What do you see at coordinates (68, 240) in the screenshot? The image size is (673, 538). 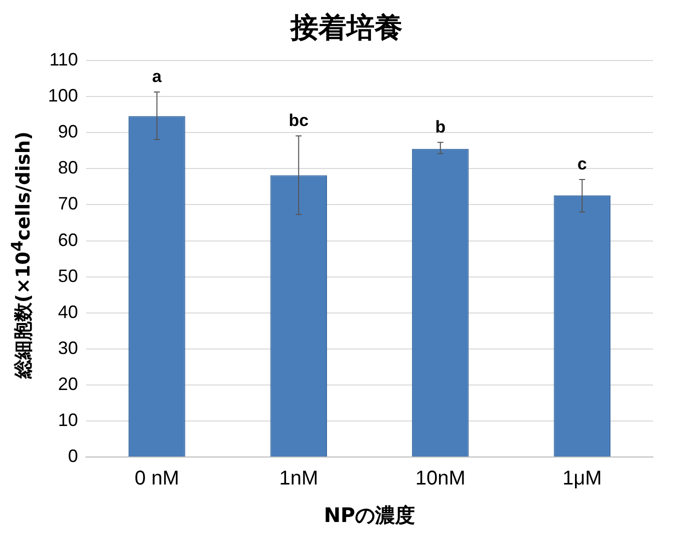 I see `y-tick-label: 60` at bounding box center [68, 240].